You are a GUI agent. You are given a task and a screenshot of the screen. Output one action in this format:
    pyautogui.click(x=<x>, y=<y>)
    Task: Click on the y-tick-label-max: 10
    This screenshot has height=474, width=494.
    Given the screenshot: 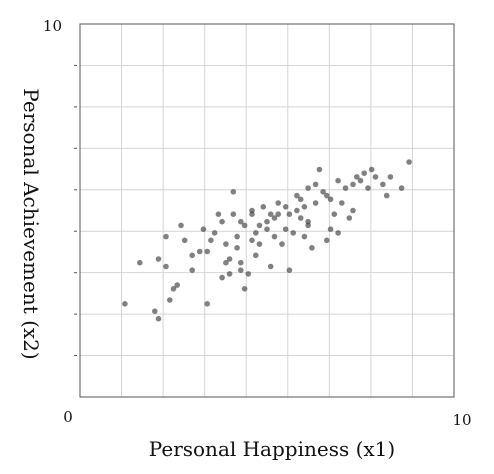 What is the action you would take?
    pyautogui.click(x=52, y=26)
    